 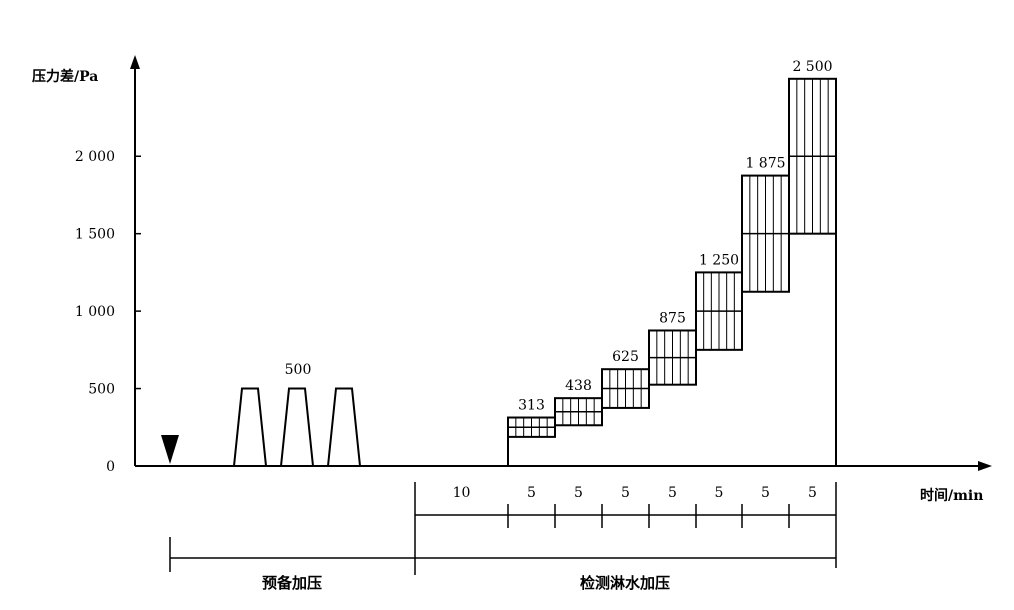 What do you see at coordinates (65, 76) in the screenshot?
I see `y-axis-title: 压力差/Pa` at bounding box center [65, 76].